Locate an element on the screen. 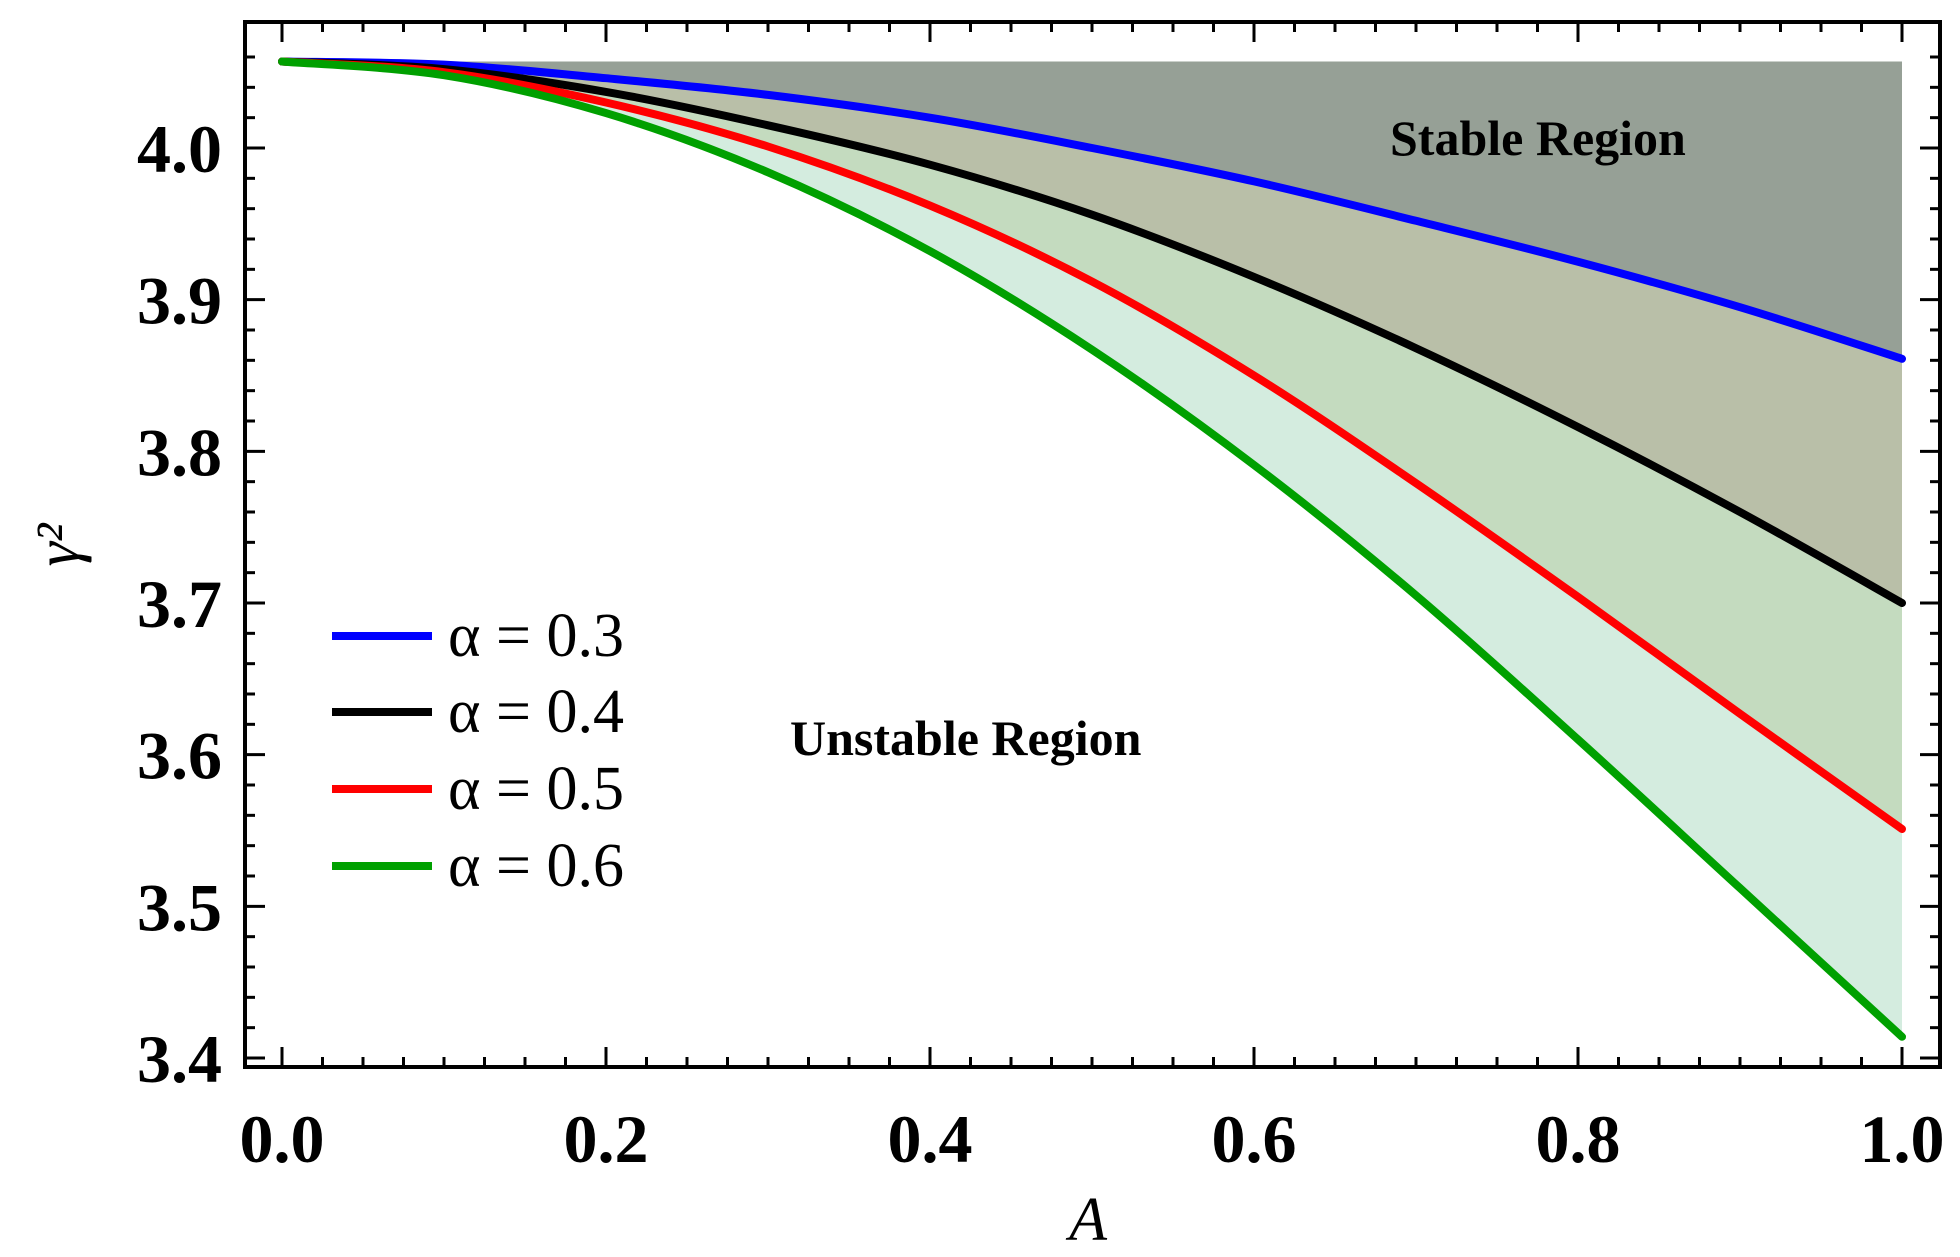  y-tick-label: 4.0 is located at coordinates (179, 149).